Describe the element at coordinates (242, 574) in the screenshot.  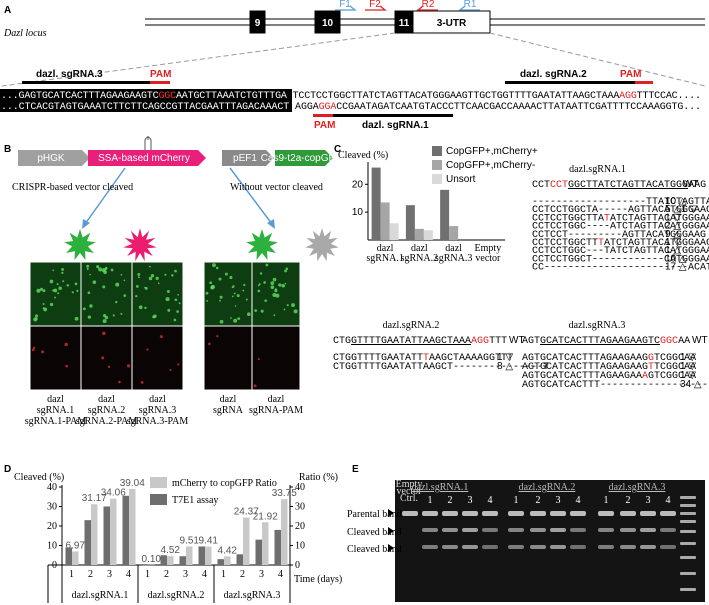
I see `x-tick-label: 2` at that location.